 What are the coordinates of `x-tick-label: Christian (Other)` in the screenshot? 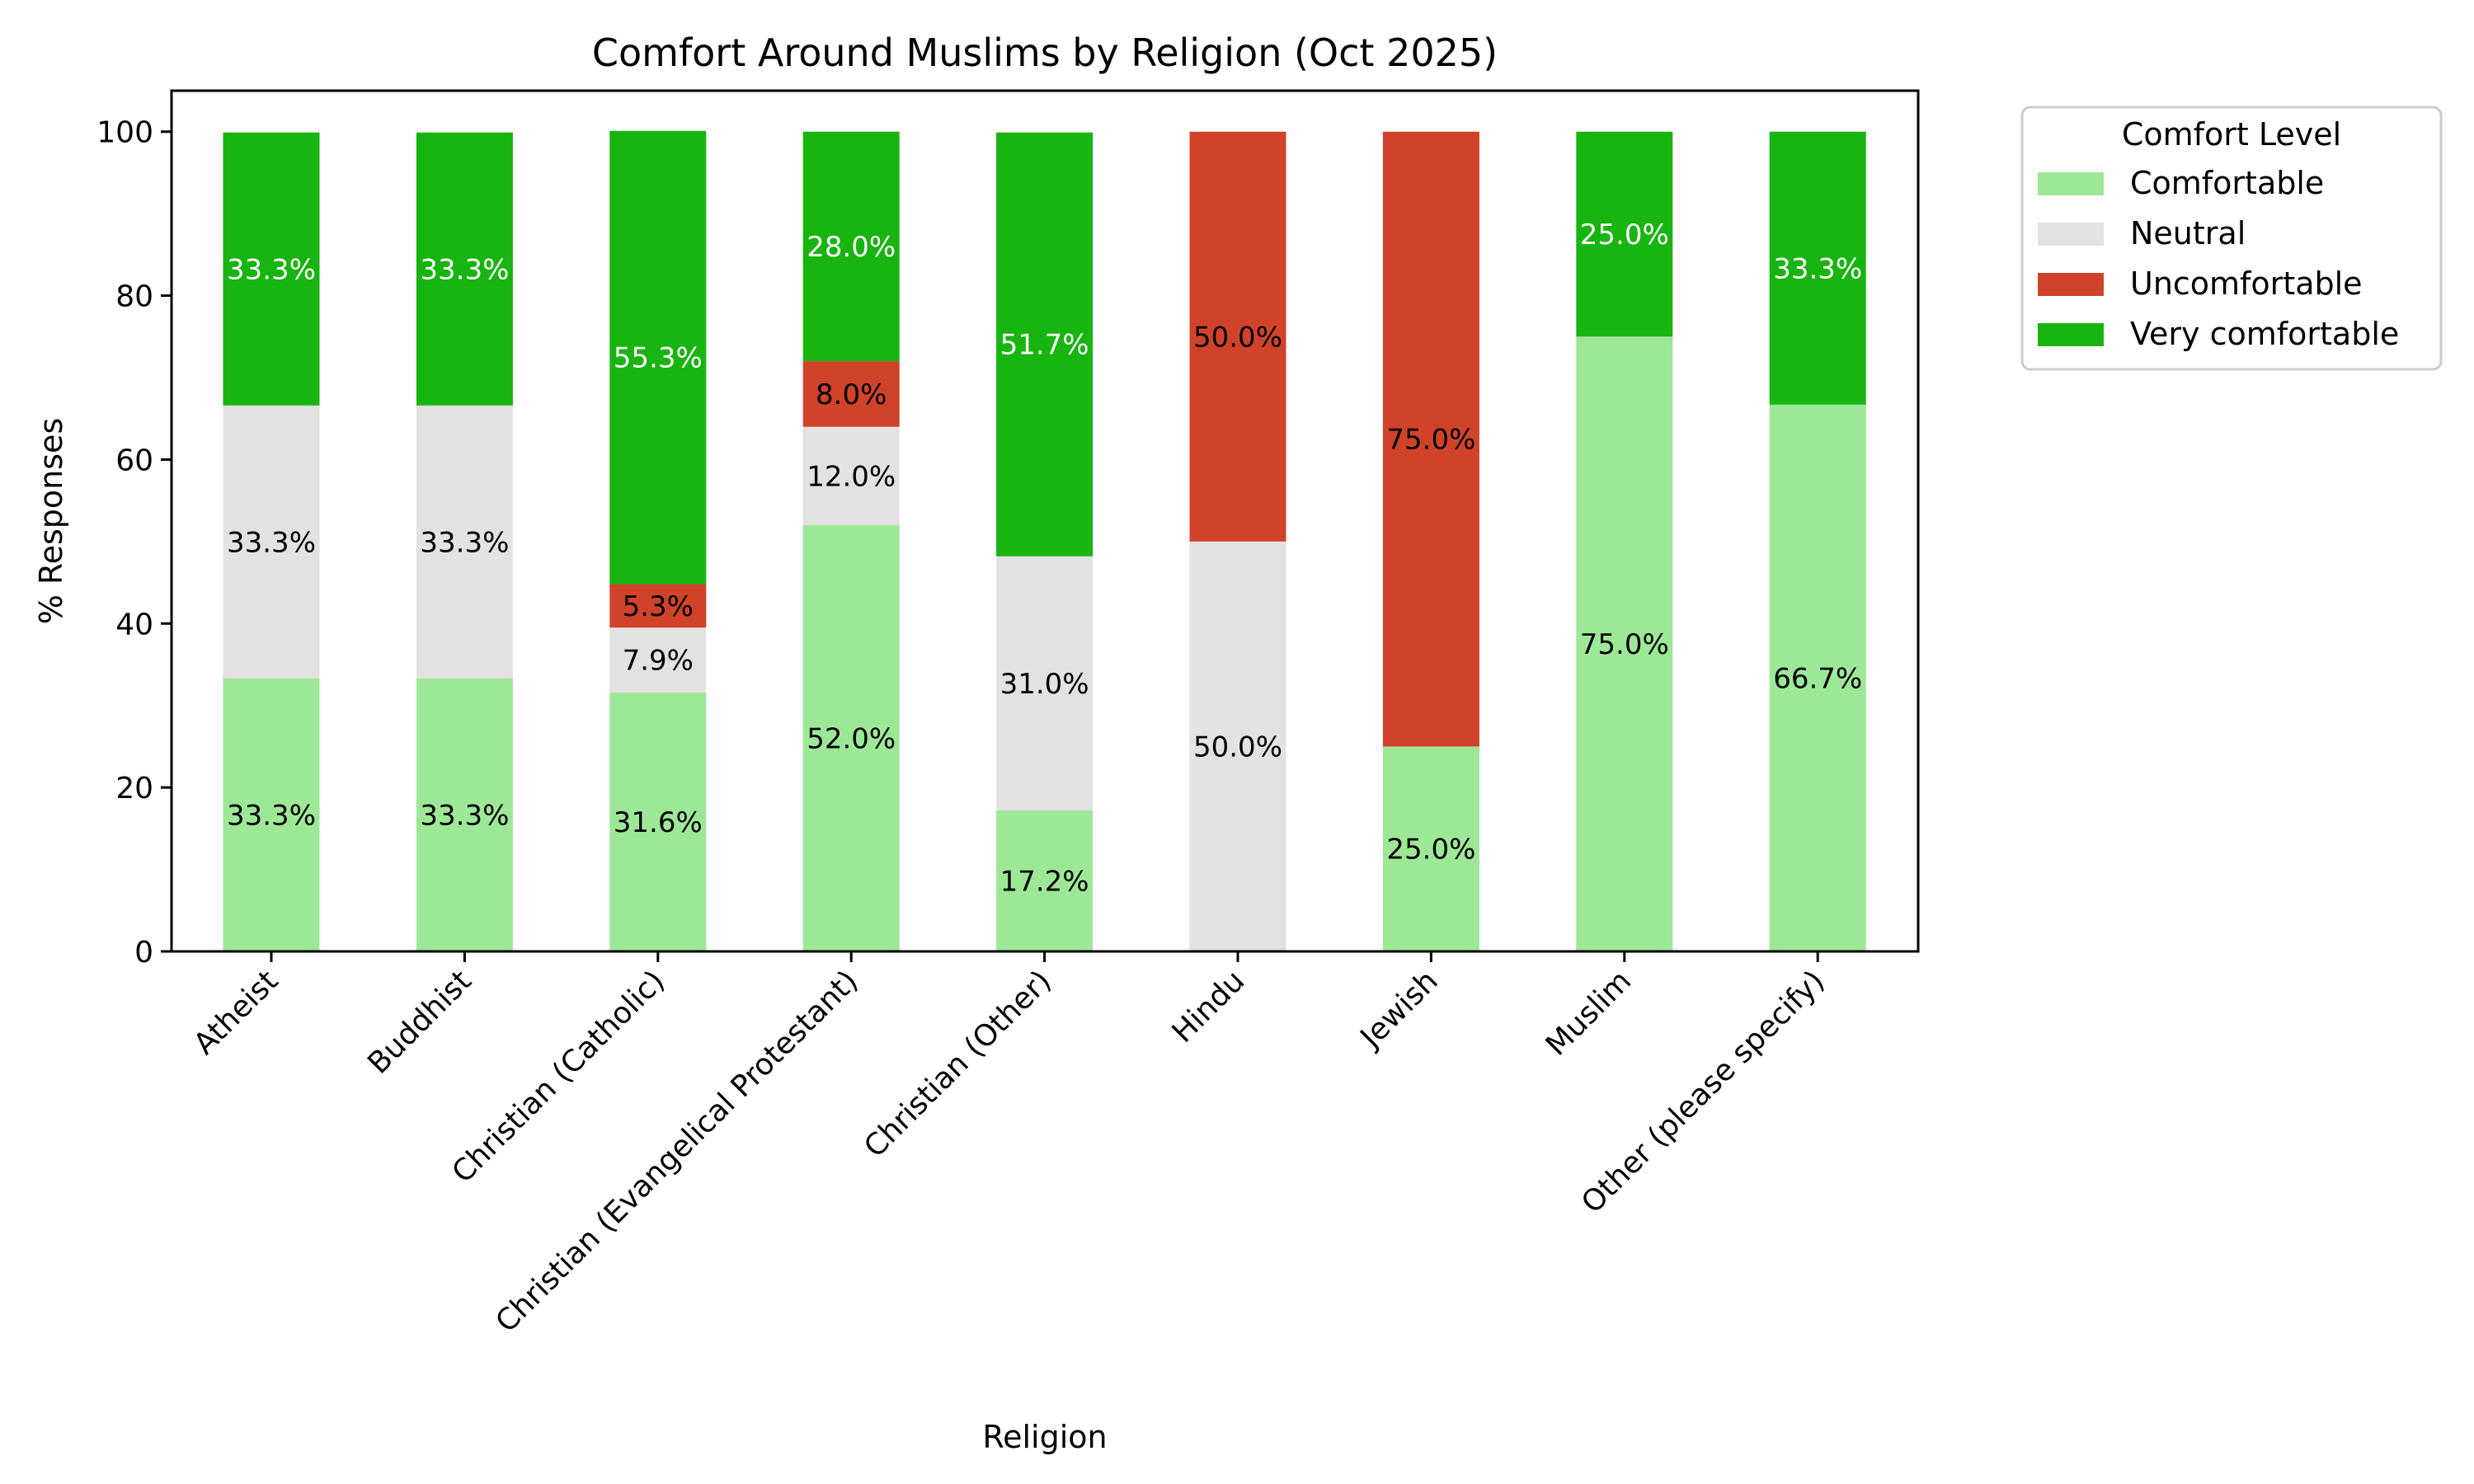 It's located at (958, 1064).